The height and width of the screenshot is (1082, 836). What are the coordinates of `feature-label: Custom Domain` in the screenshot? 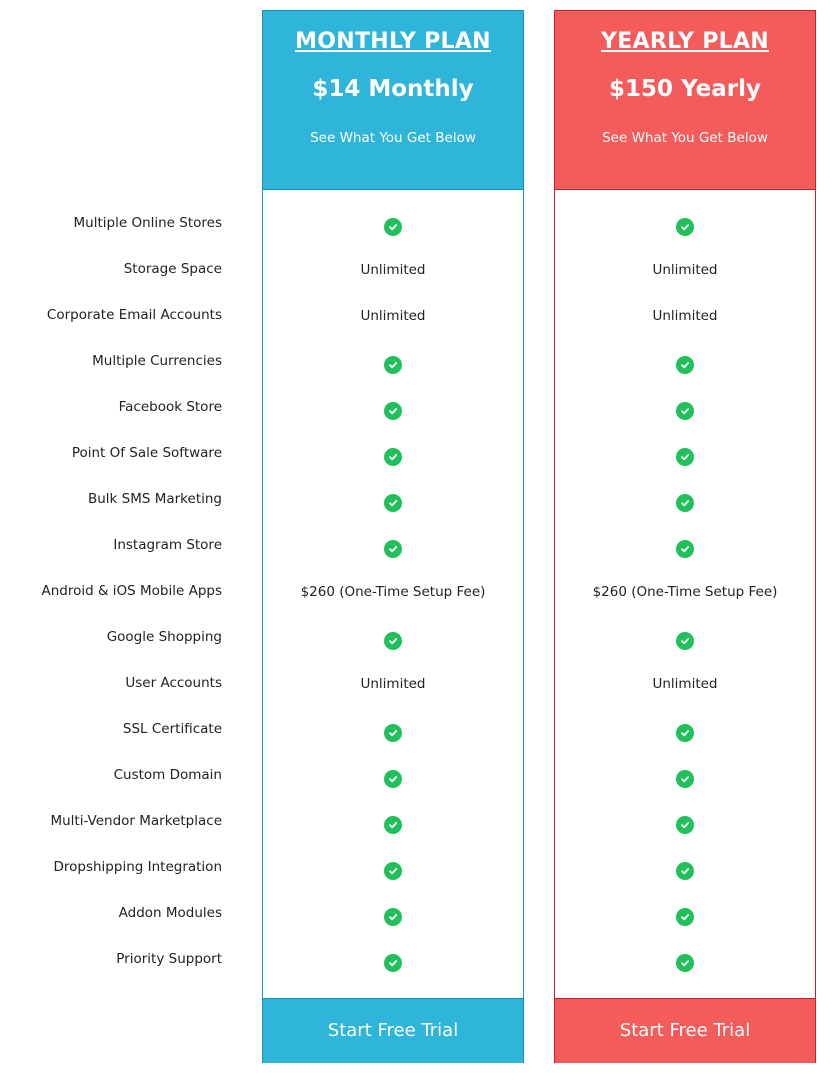 It's located at (167, 775).